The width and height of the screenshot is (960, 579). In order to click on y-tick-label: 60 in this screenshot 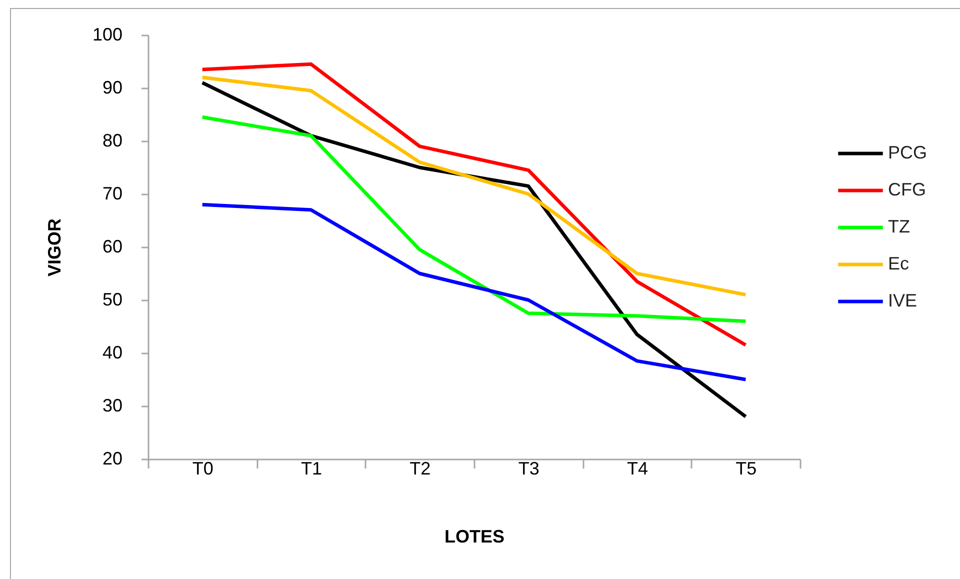, I will do `click(112, 246)`.